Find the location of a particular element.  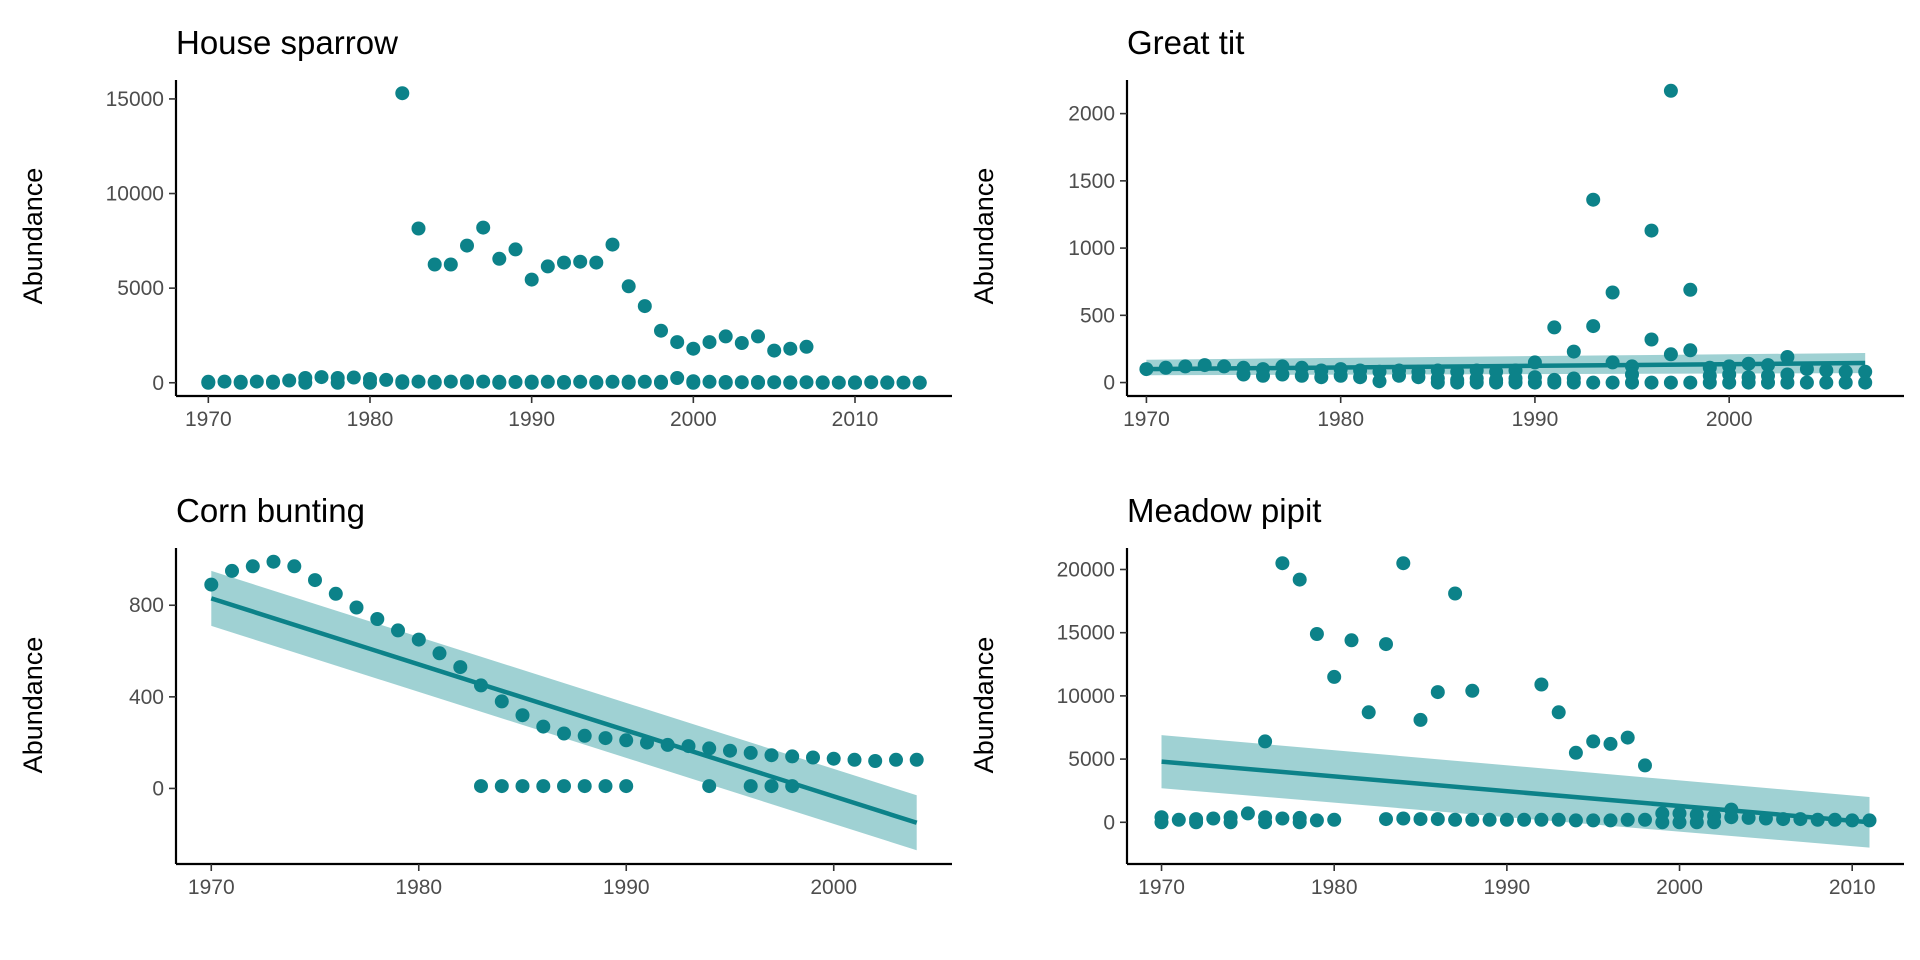

x-tick-label: 1970 is located at coordinates (1146, 419).